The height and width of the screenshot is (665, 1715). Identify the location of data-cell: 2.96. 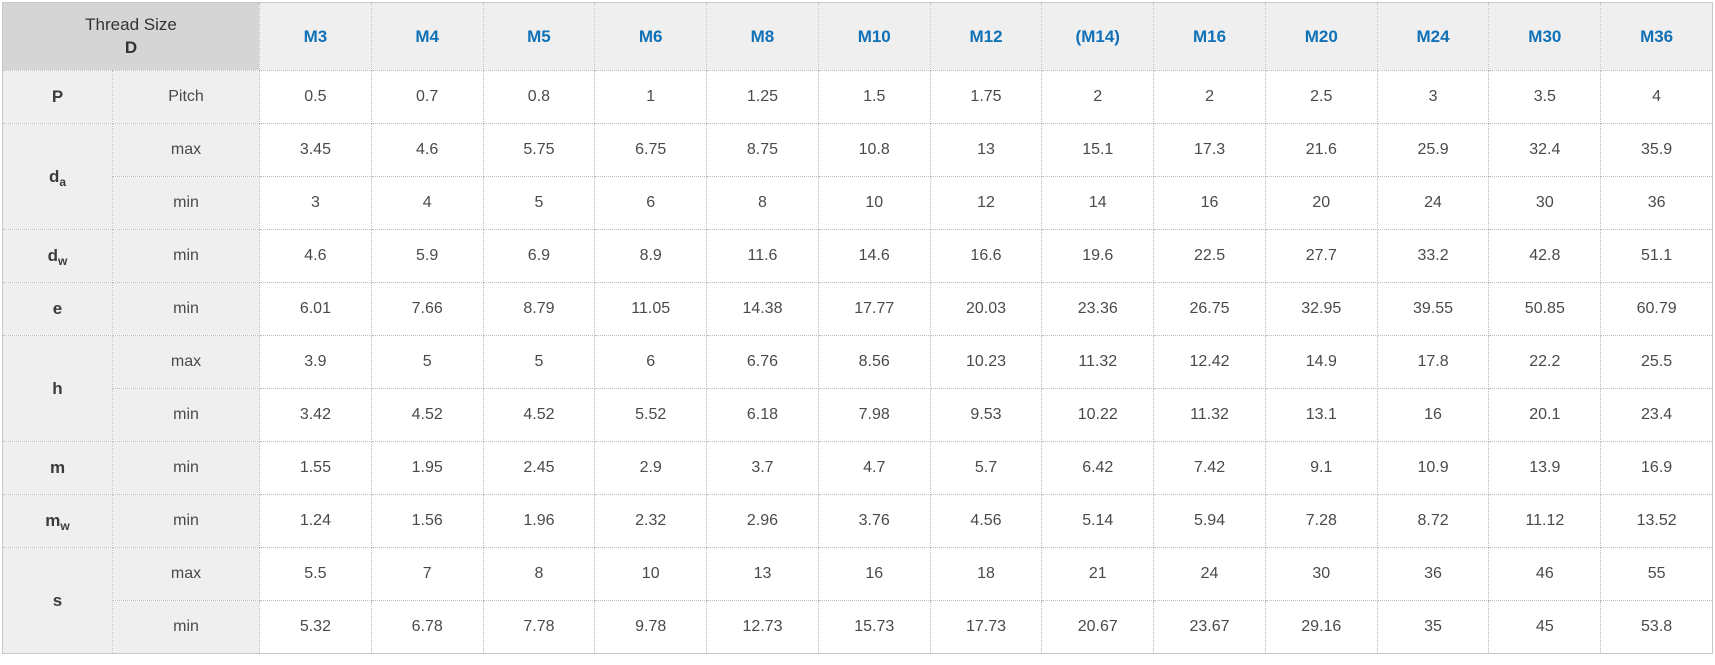
(762, 521).